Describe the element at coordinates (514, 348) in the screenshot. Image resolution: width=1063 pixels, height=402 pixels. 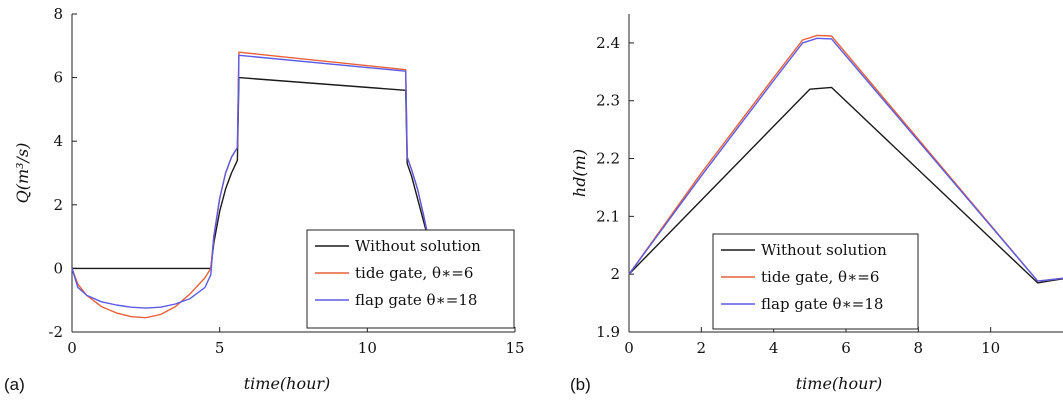
I see `x-tick-label: 15` at that location.